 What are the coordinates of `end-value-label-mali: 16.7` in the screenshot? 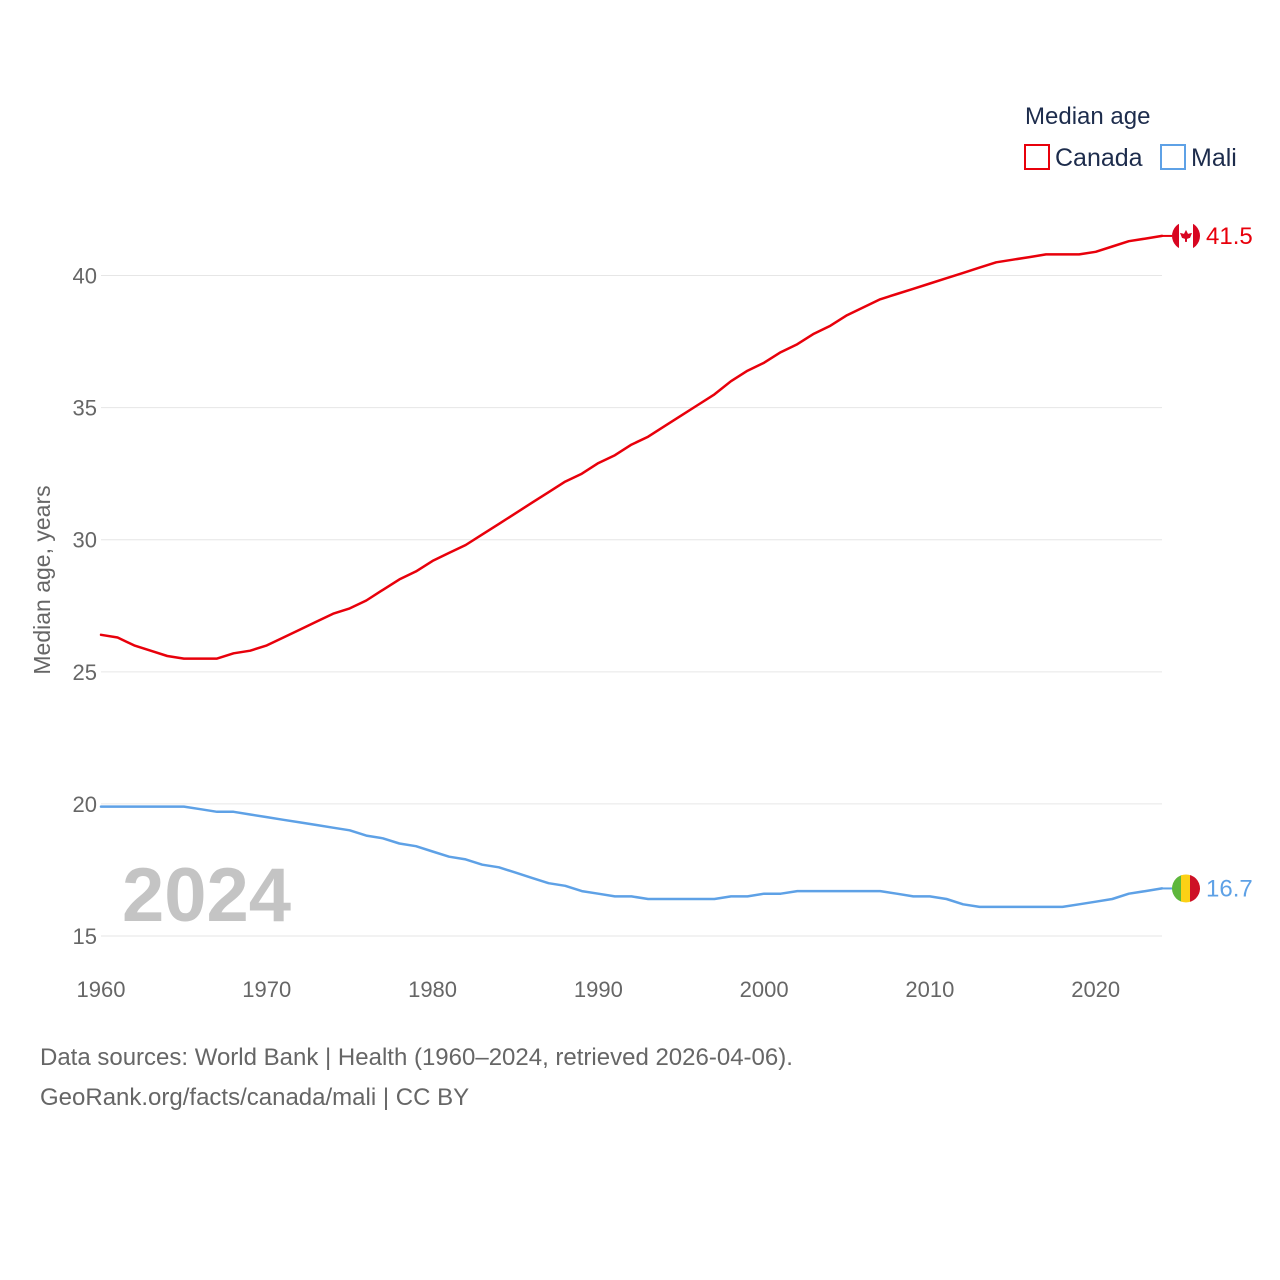 It's located at (1229, 888).